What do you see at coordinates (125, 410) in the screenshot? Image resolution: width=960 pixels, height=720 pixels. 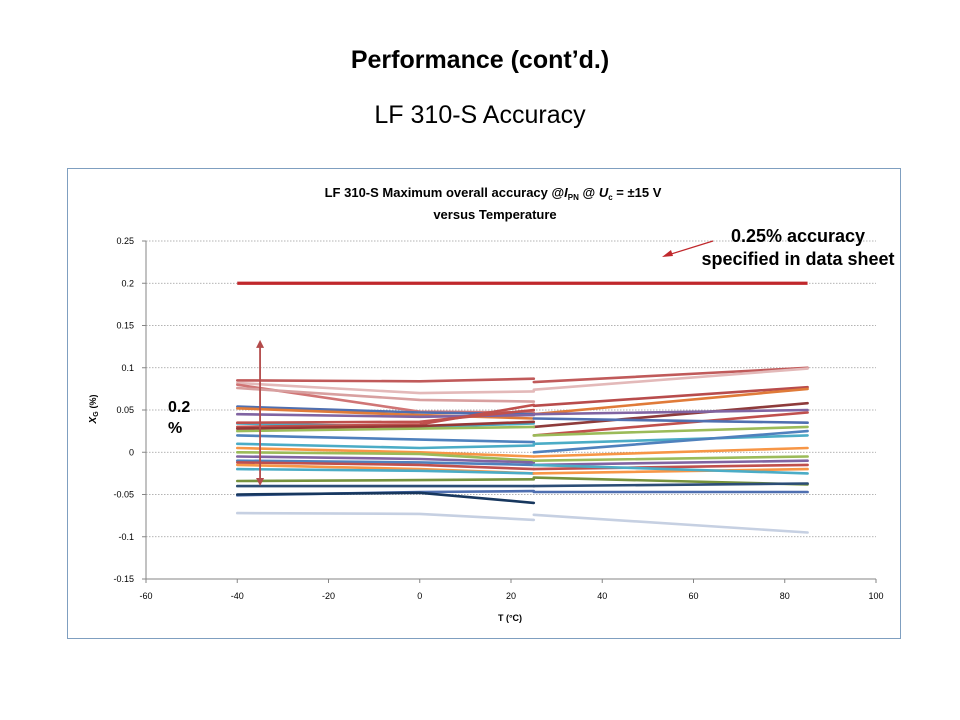 I see `y-tick-label: 0.05` at bounding box center [125, 410].